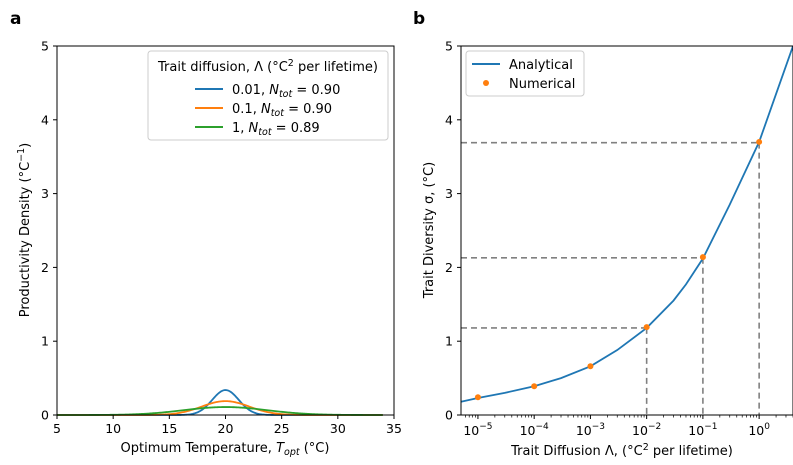 The image size is (793, 465). What do you see at coordinates (169, 428) in the screenshot?
I see `x-tick-label: 15` at bounding box center [169, 428].